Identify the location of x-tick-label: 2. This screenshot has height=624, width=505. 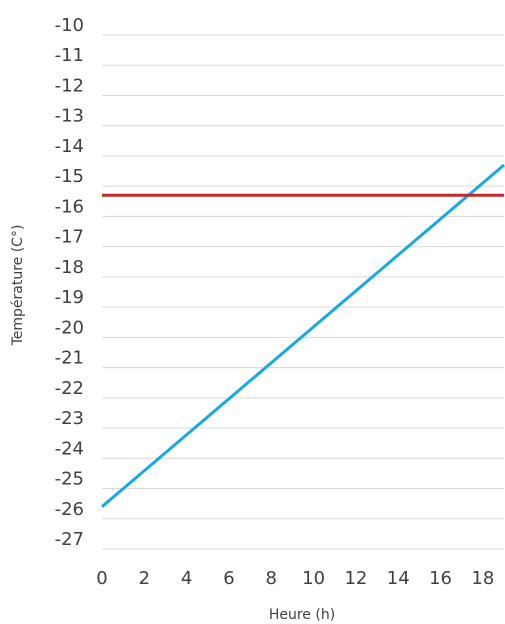
(144, 578).